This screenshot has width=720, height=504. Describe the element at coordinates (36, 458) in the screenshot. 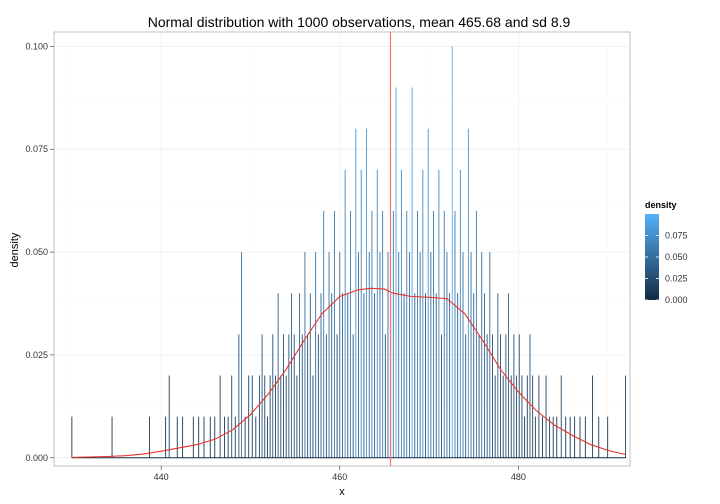

I see `y-tick-label: 0.000` at that location.